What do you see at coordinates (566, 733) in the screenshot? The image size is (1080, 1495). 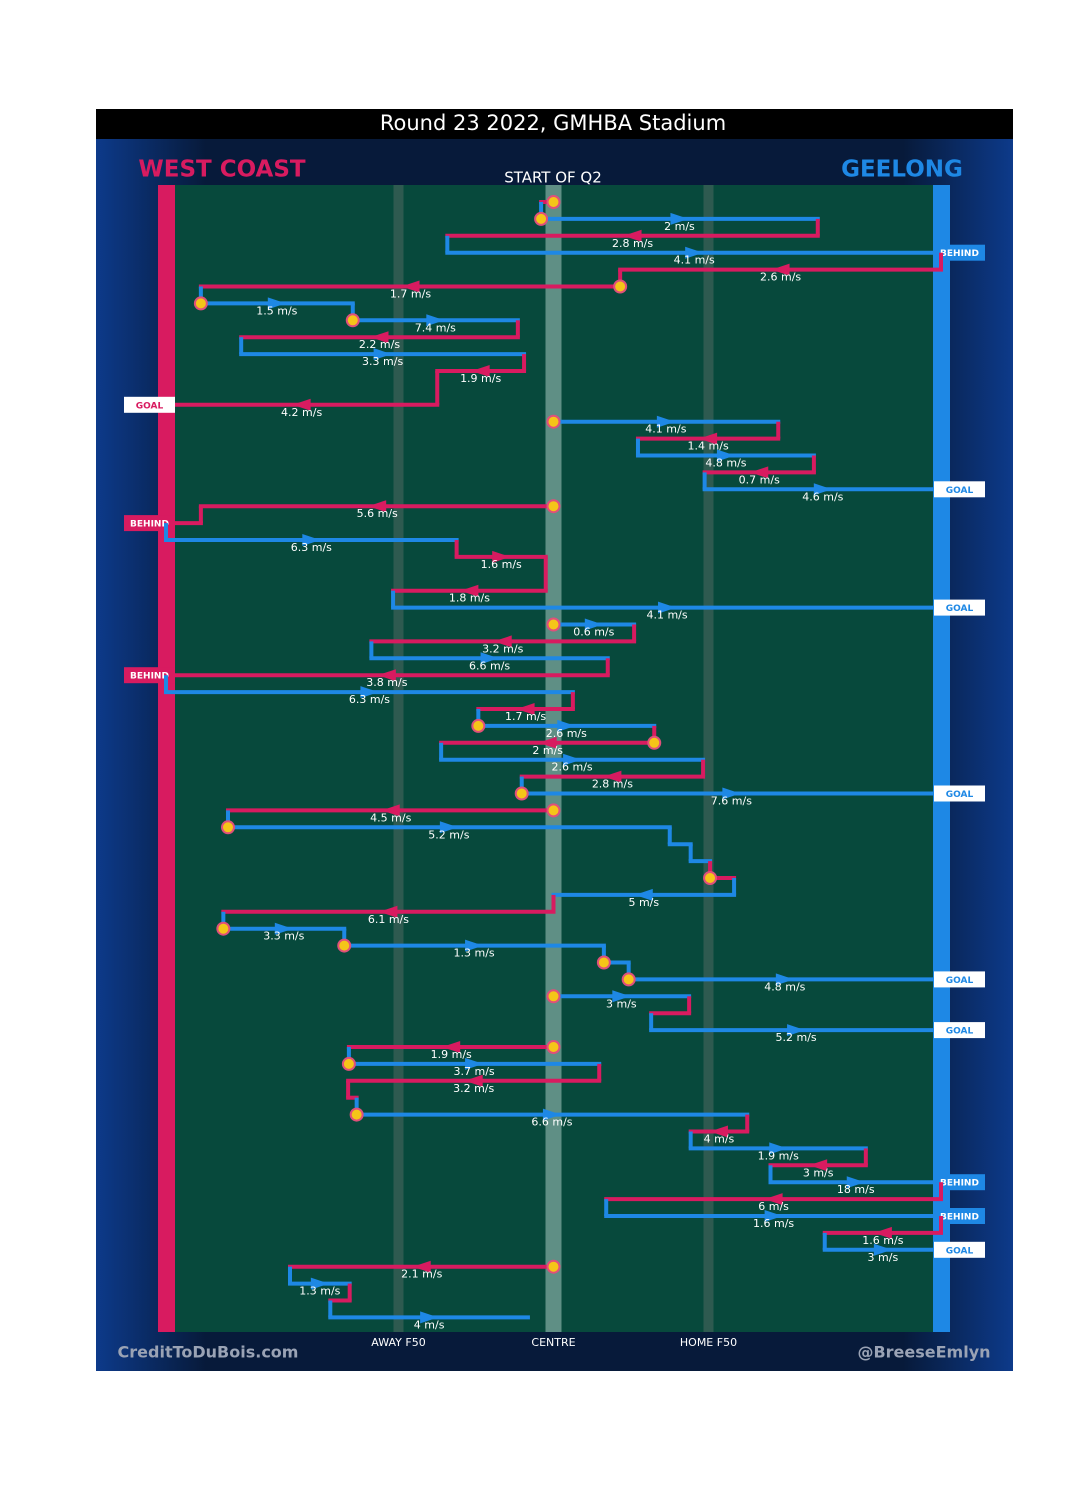 I see `speed-label: 2.6 m/s` at bounding box center [566, 733].